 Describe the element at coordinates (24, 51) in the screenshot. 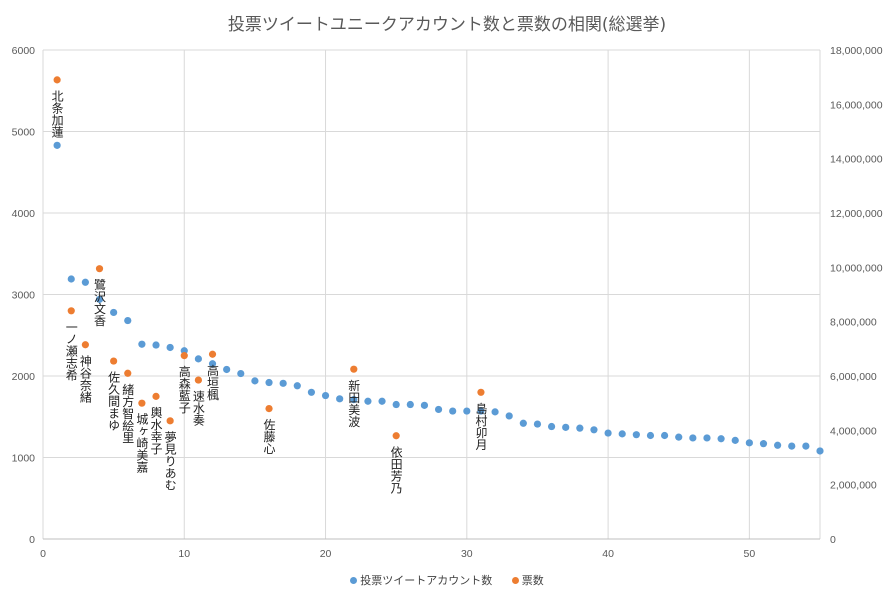

I see `y-left-tick-label: 6000` at that location.